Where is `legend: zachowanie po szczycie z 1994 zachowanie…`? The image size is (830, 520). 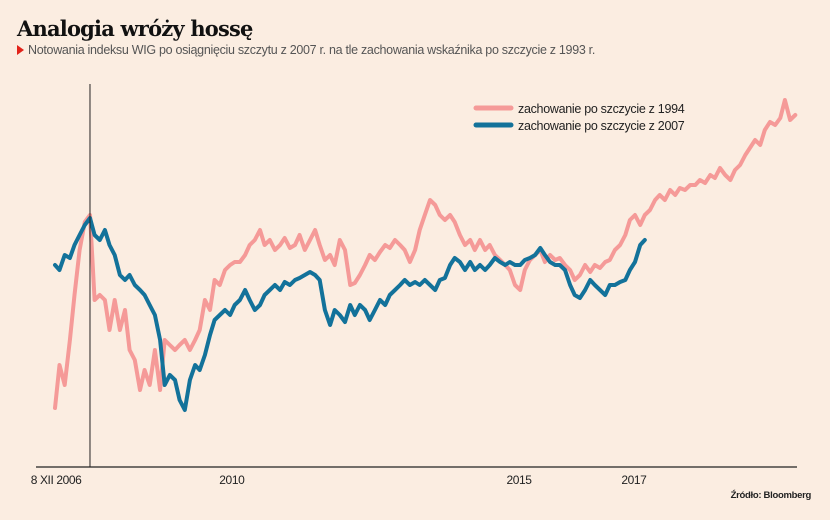 legend: zachowanie po szczycie z 1994 zachowanie… is located at coordinates (579, 117).